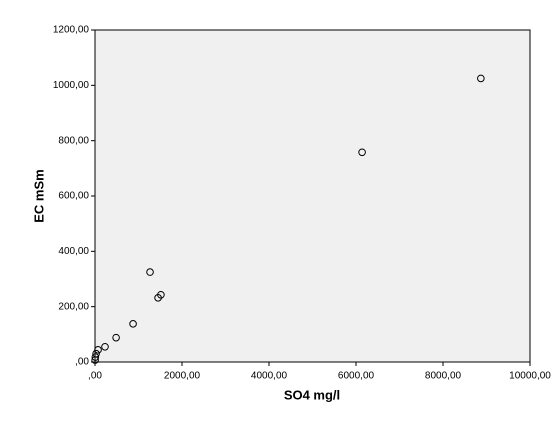 This screenshot has height=434, width=560. I want to click on x-tick-label: 6000,00, so click(356, 376).